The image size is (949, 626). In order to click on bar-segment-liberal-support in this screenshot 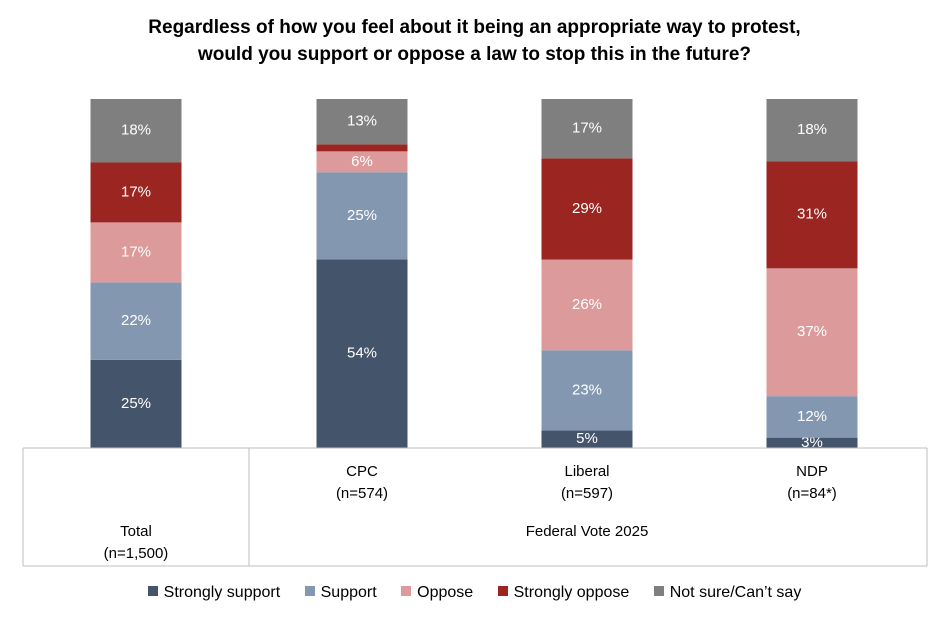, I will do `click(587, 390)`.